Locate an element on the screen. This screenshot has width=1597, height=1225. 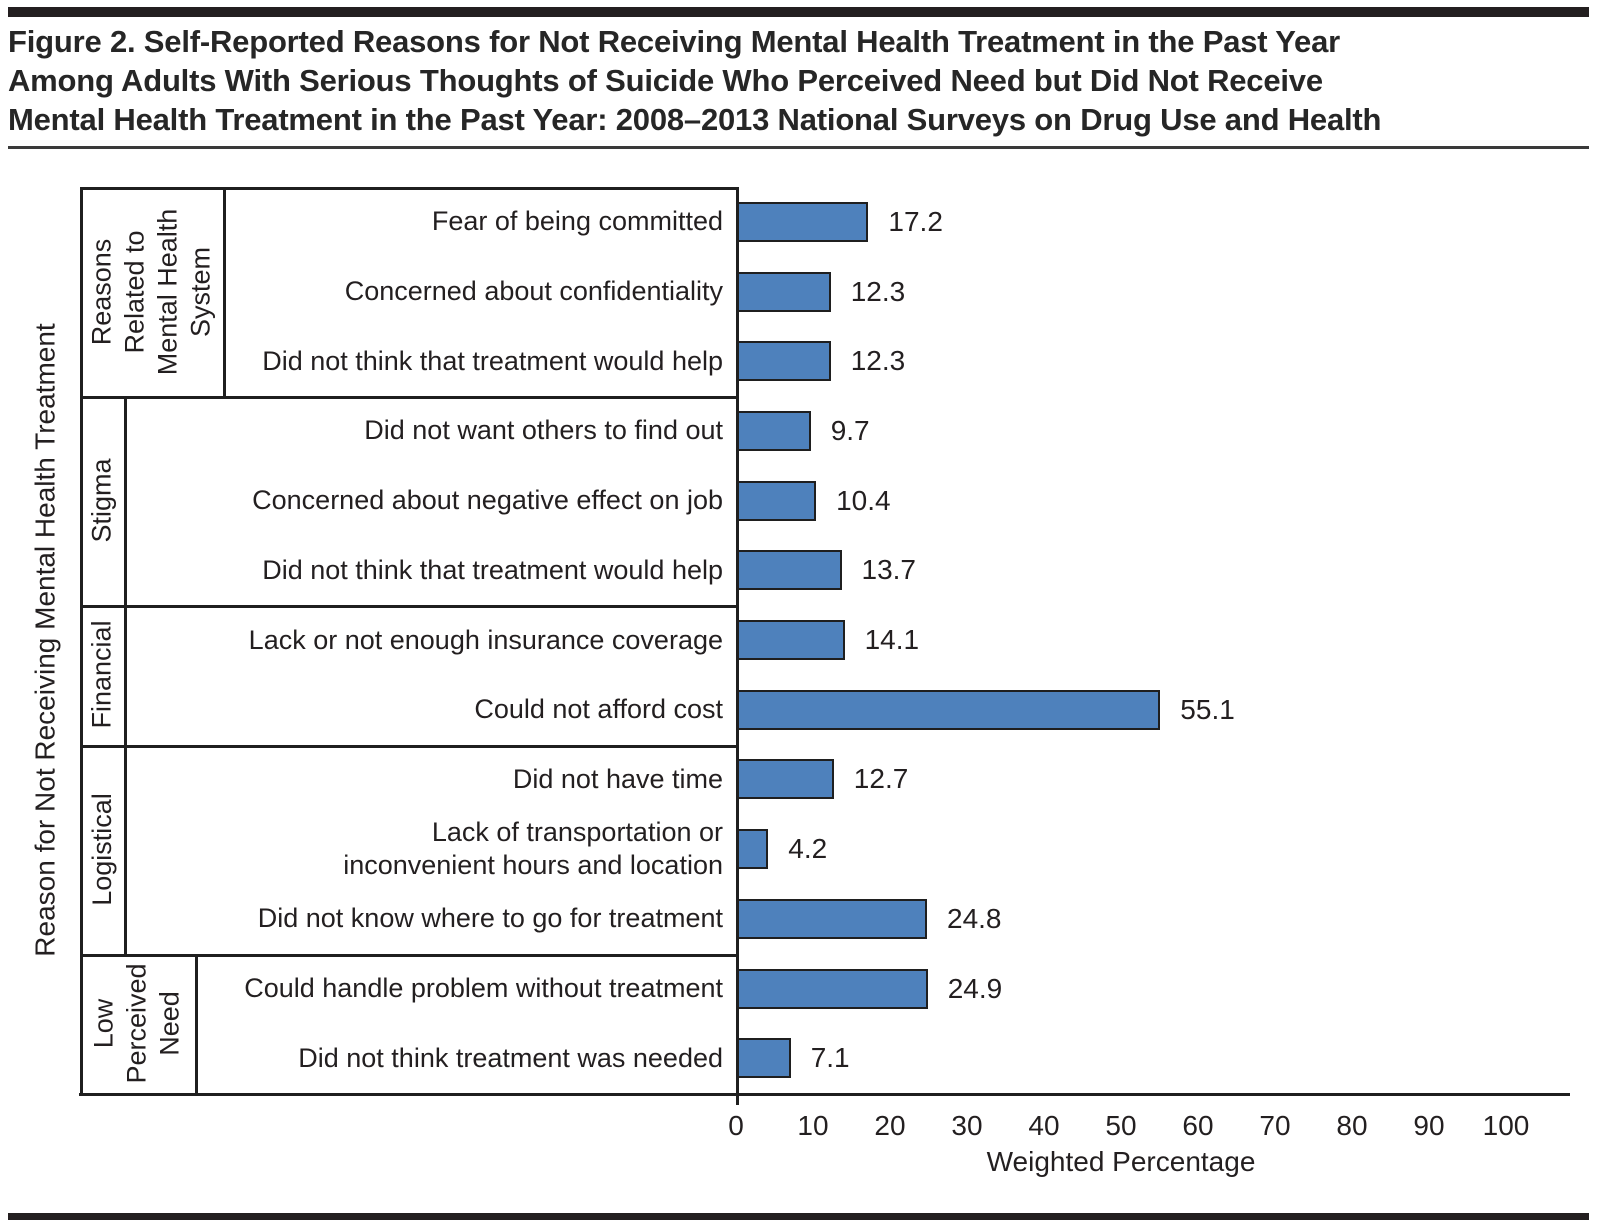
x-tick-label: 100 is located at coordinates (1506, 1125).